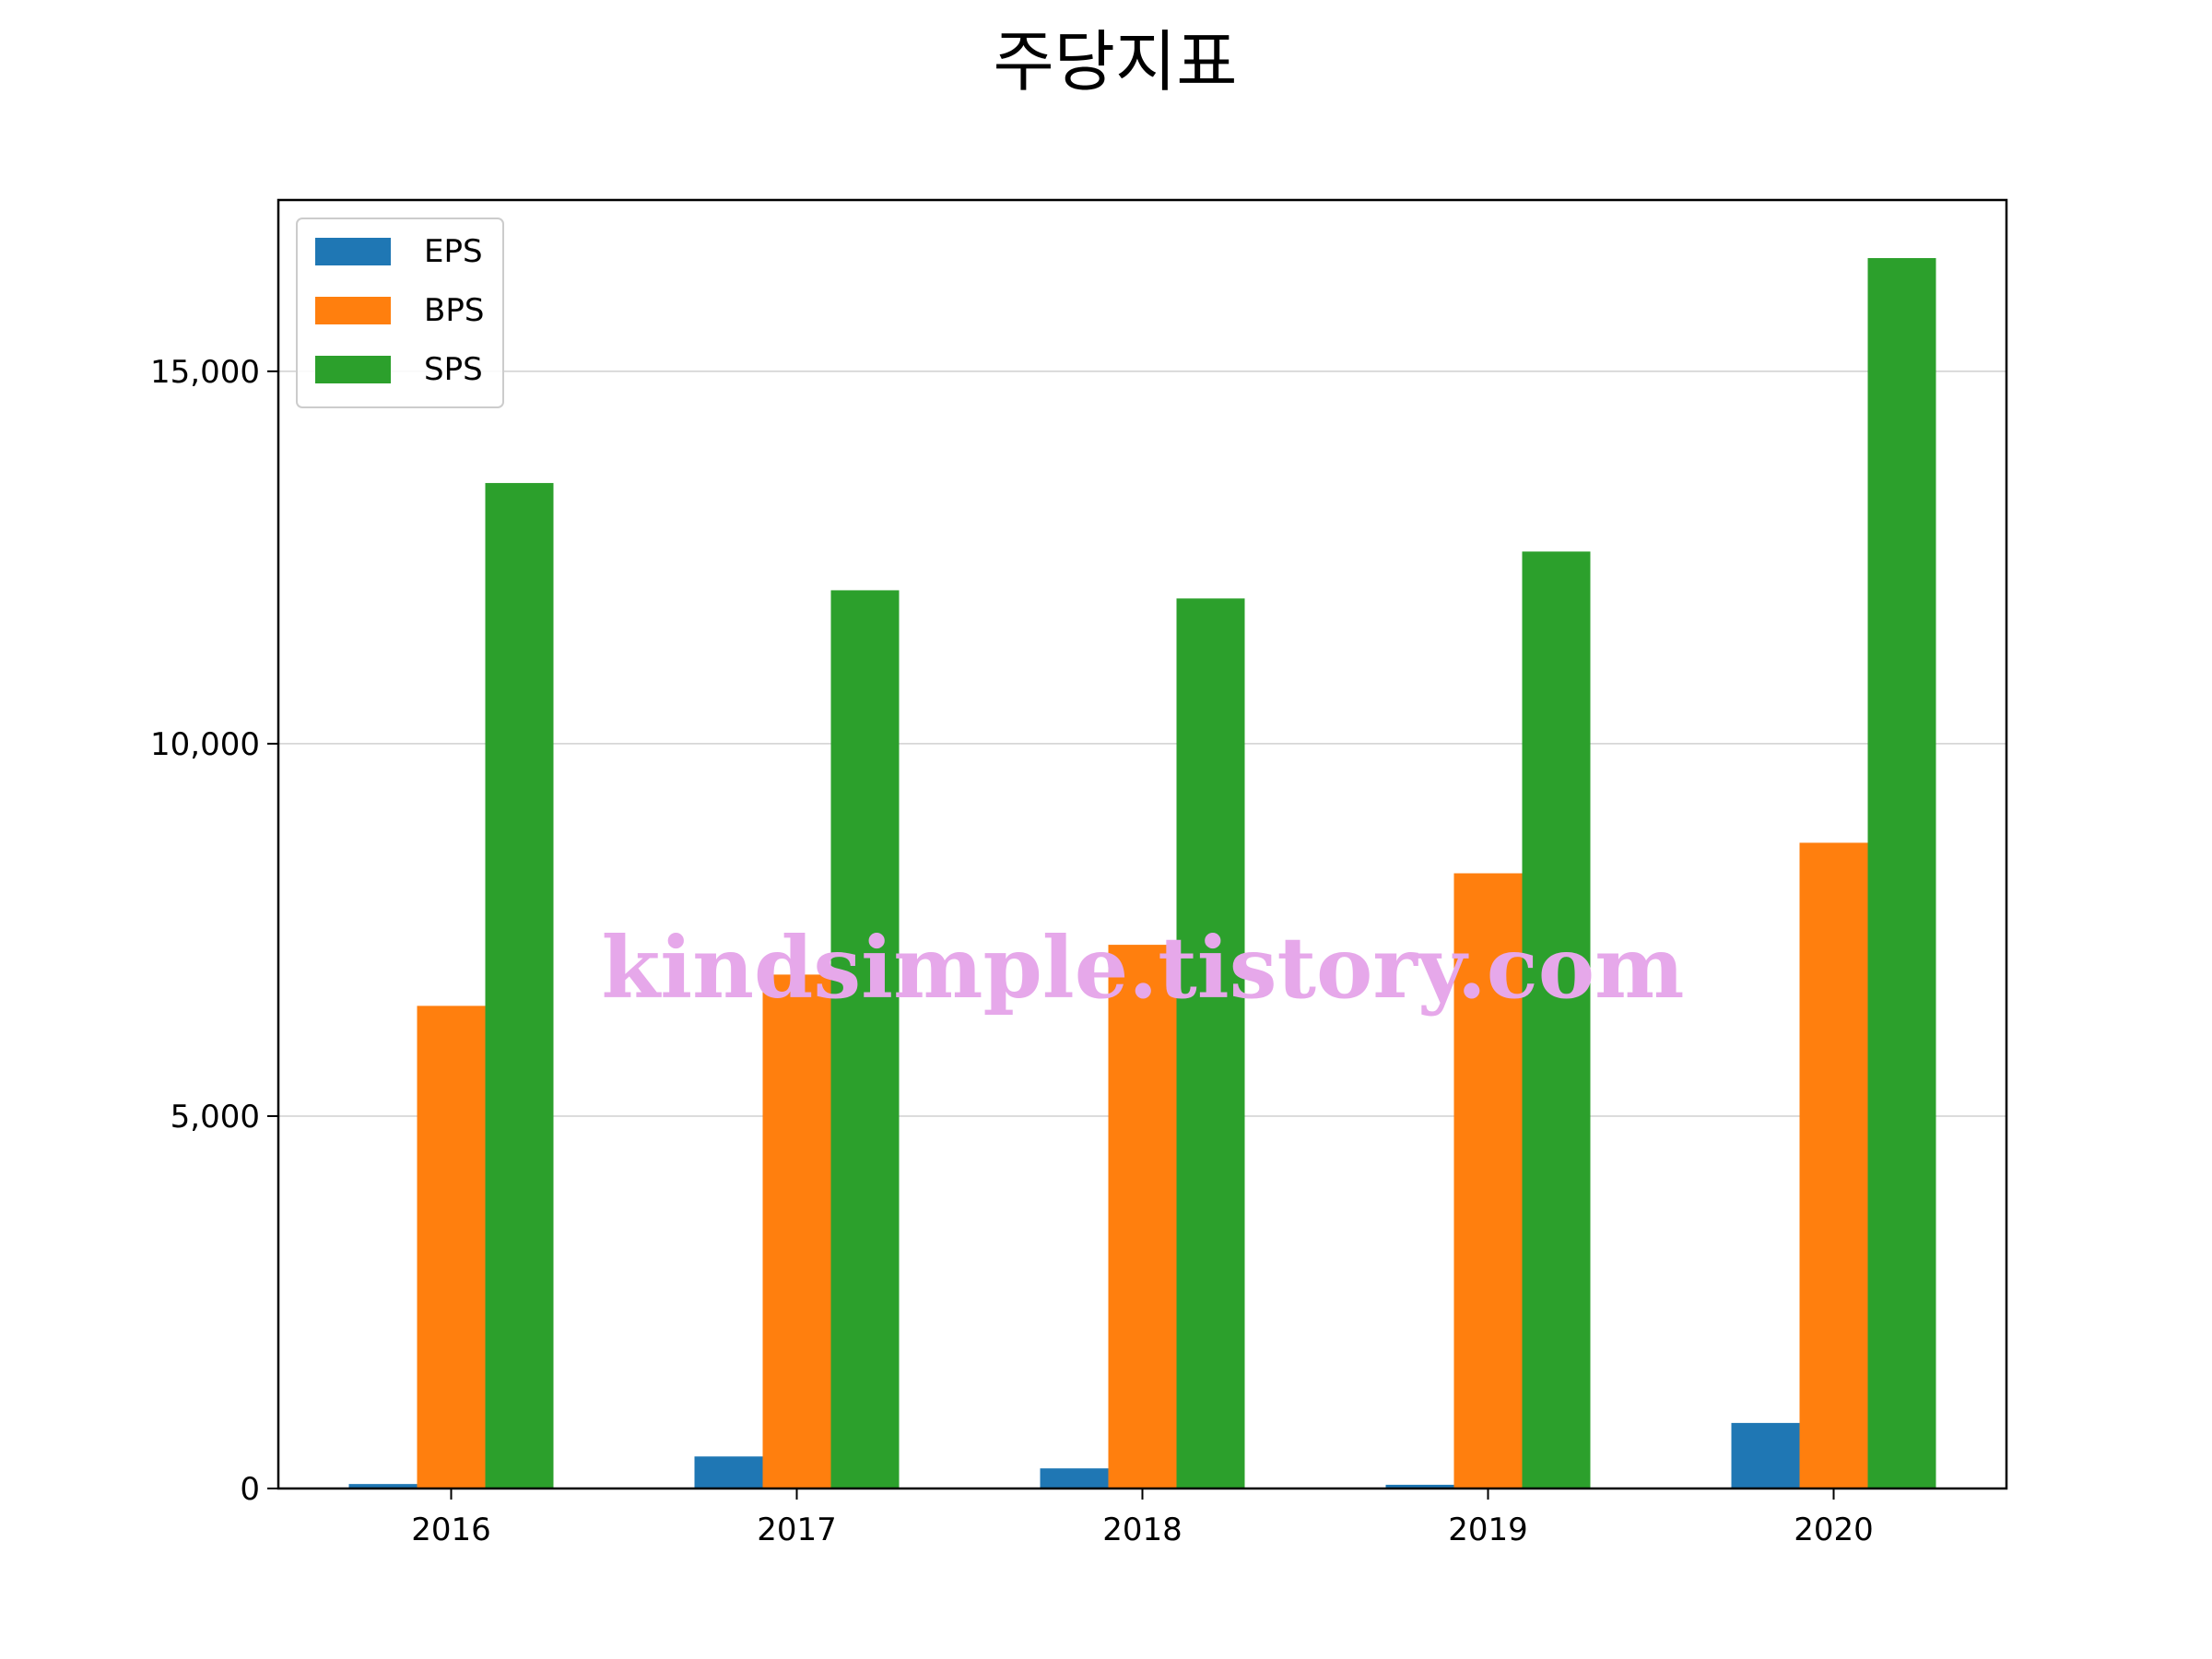 The image size is (2212, 1659). What do you see at coordinates (250, 1489) in the screenshot?
I see `y-tick-label: 0` at bounding box center [250, 1489].